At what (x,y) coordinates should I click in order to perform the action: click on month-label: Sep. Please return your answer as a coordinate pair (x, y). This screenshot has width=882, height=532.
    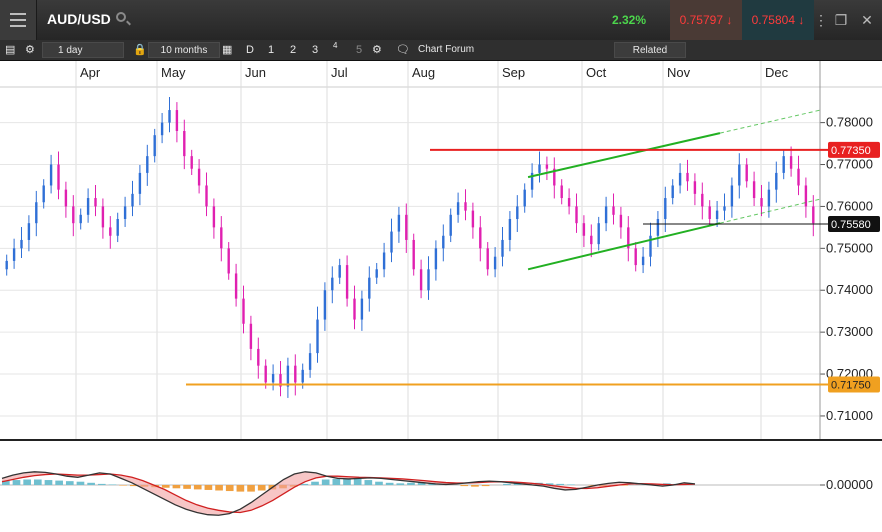
    Looking at the image, I should click on (513, 72).